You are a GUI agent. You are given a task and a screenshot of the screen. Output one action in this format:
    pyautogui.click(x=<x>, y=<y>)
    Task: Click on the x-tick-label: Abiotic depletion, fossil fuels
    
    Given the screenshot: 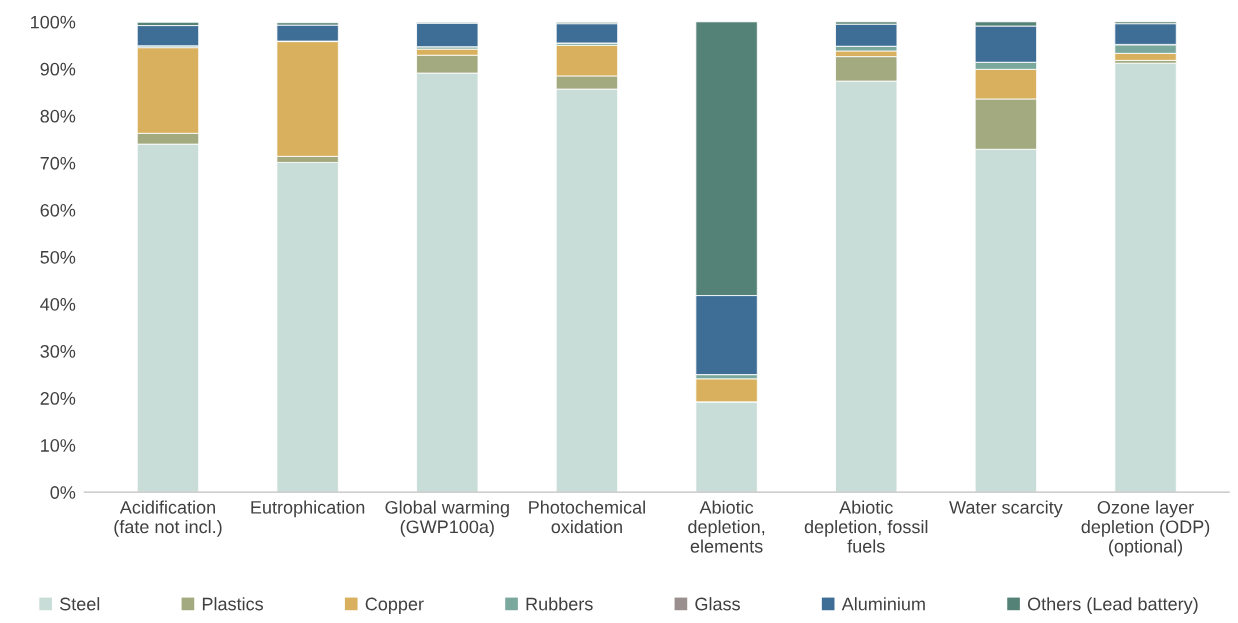 What is the action you would take?
    pyautogui.click(x=866, y=526)
    